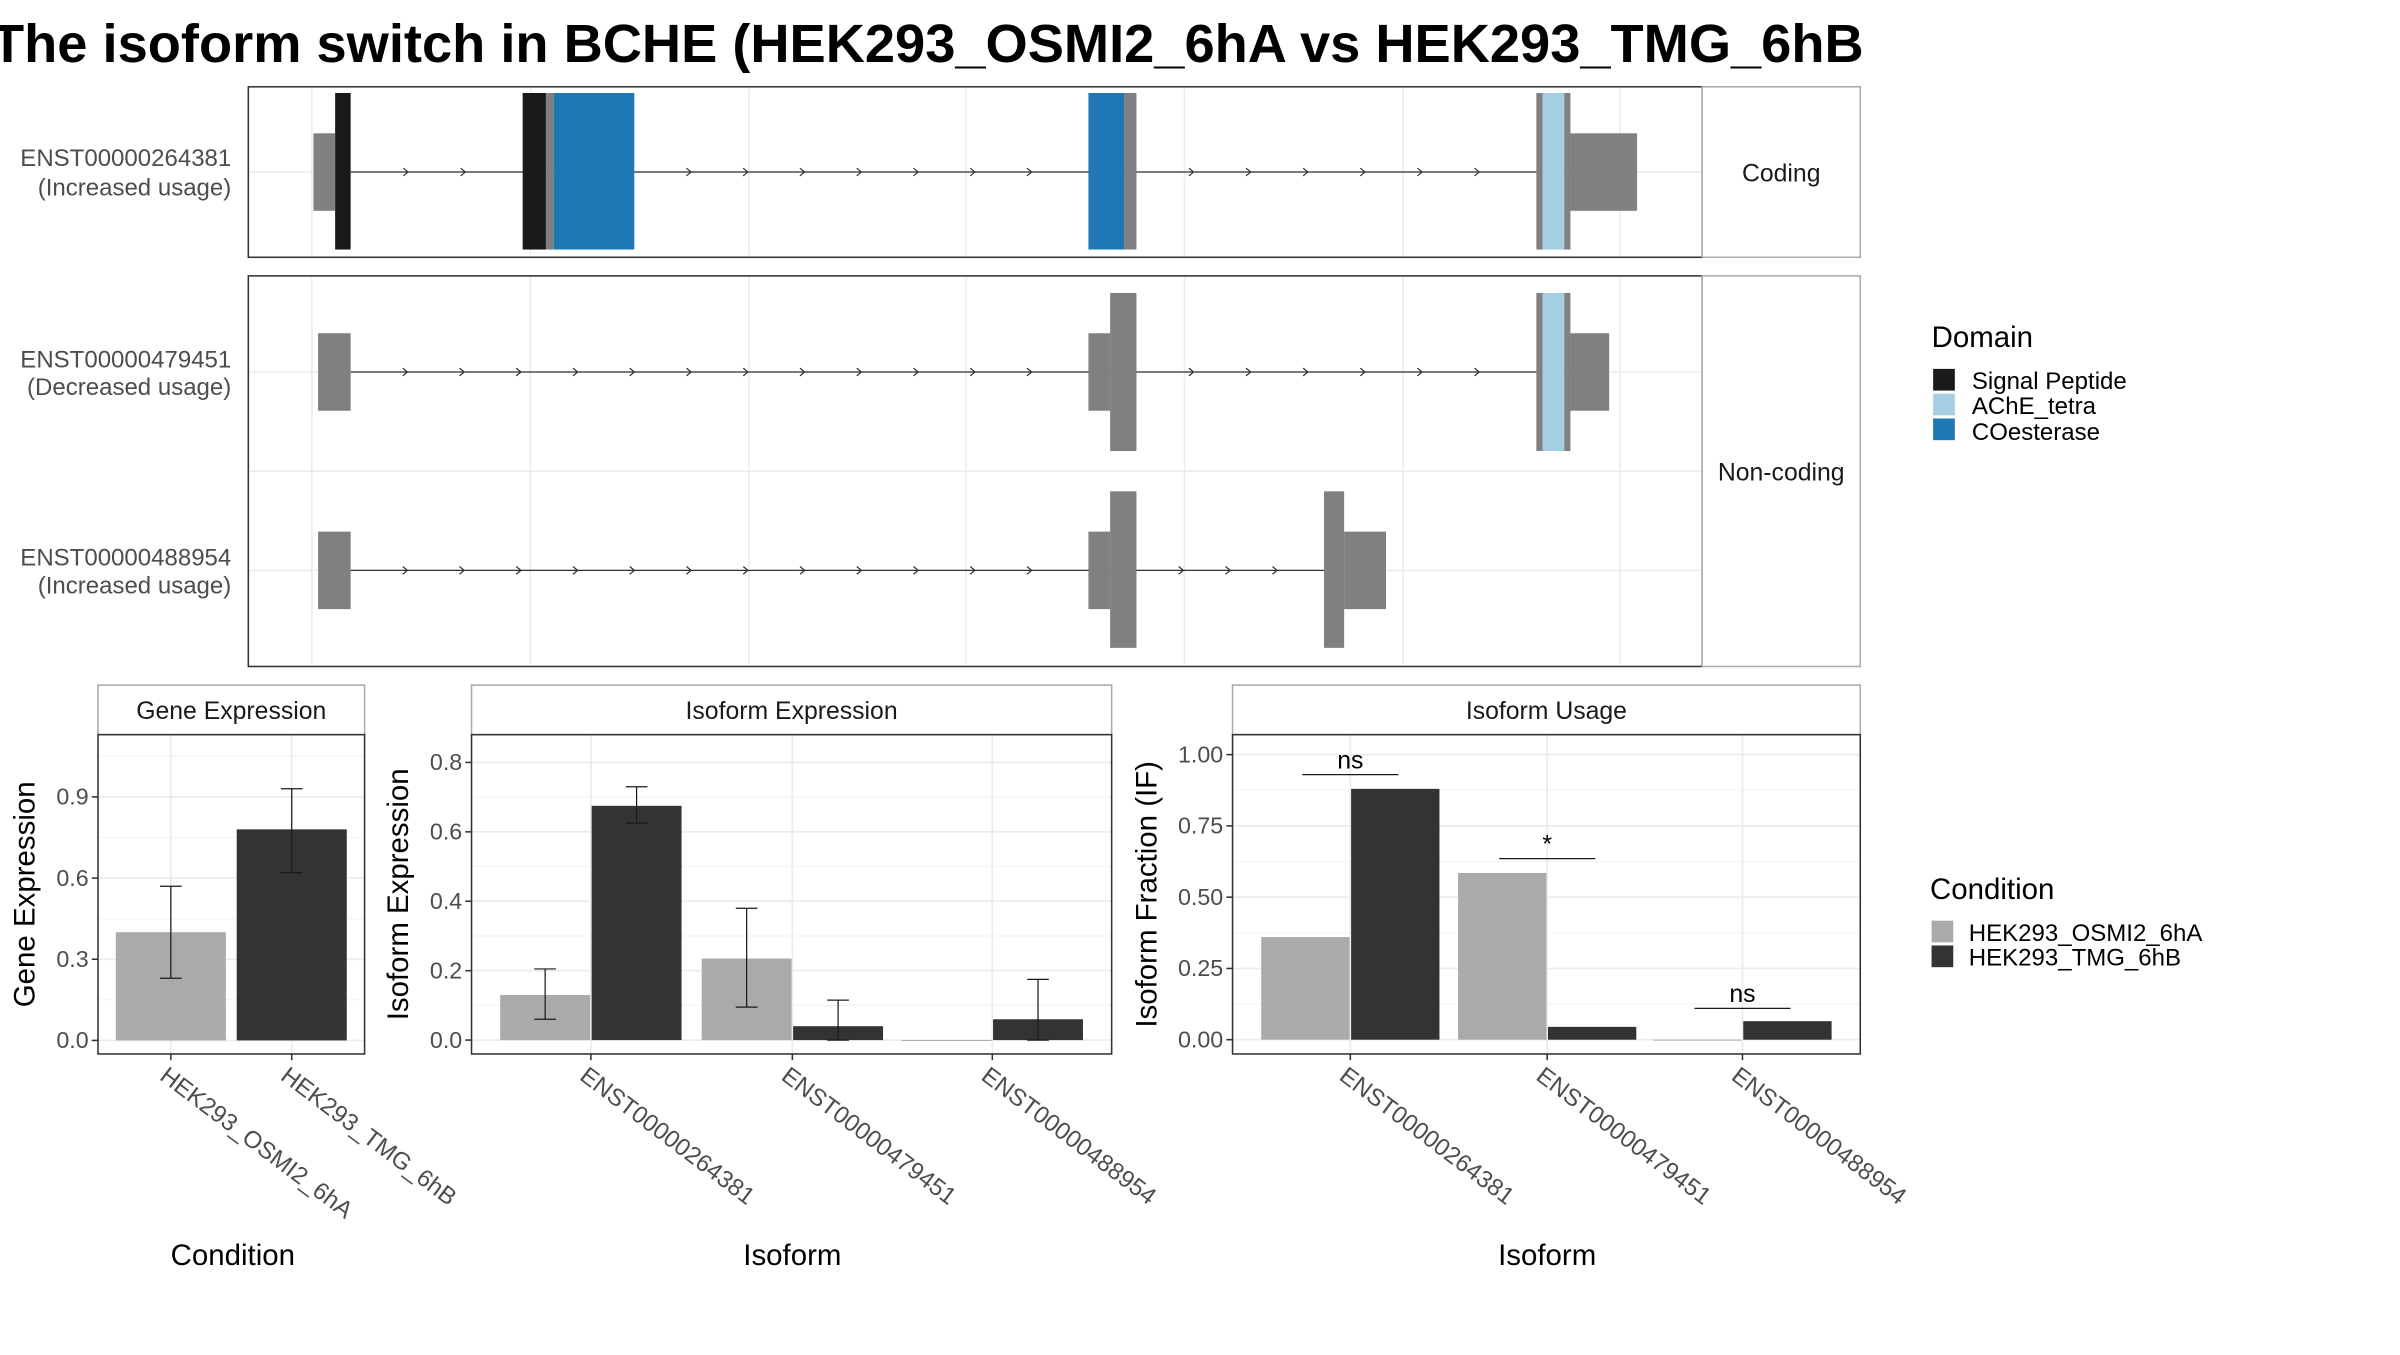  I want to click on y-axis-title: Gene Expression, so click(24, 894).